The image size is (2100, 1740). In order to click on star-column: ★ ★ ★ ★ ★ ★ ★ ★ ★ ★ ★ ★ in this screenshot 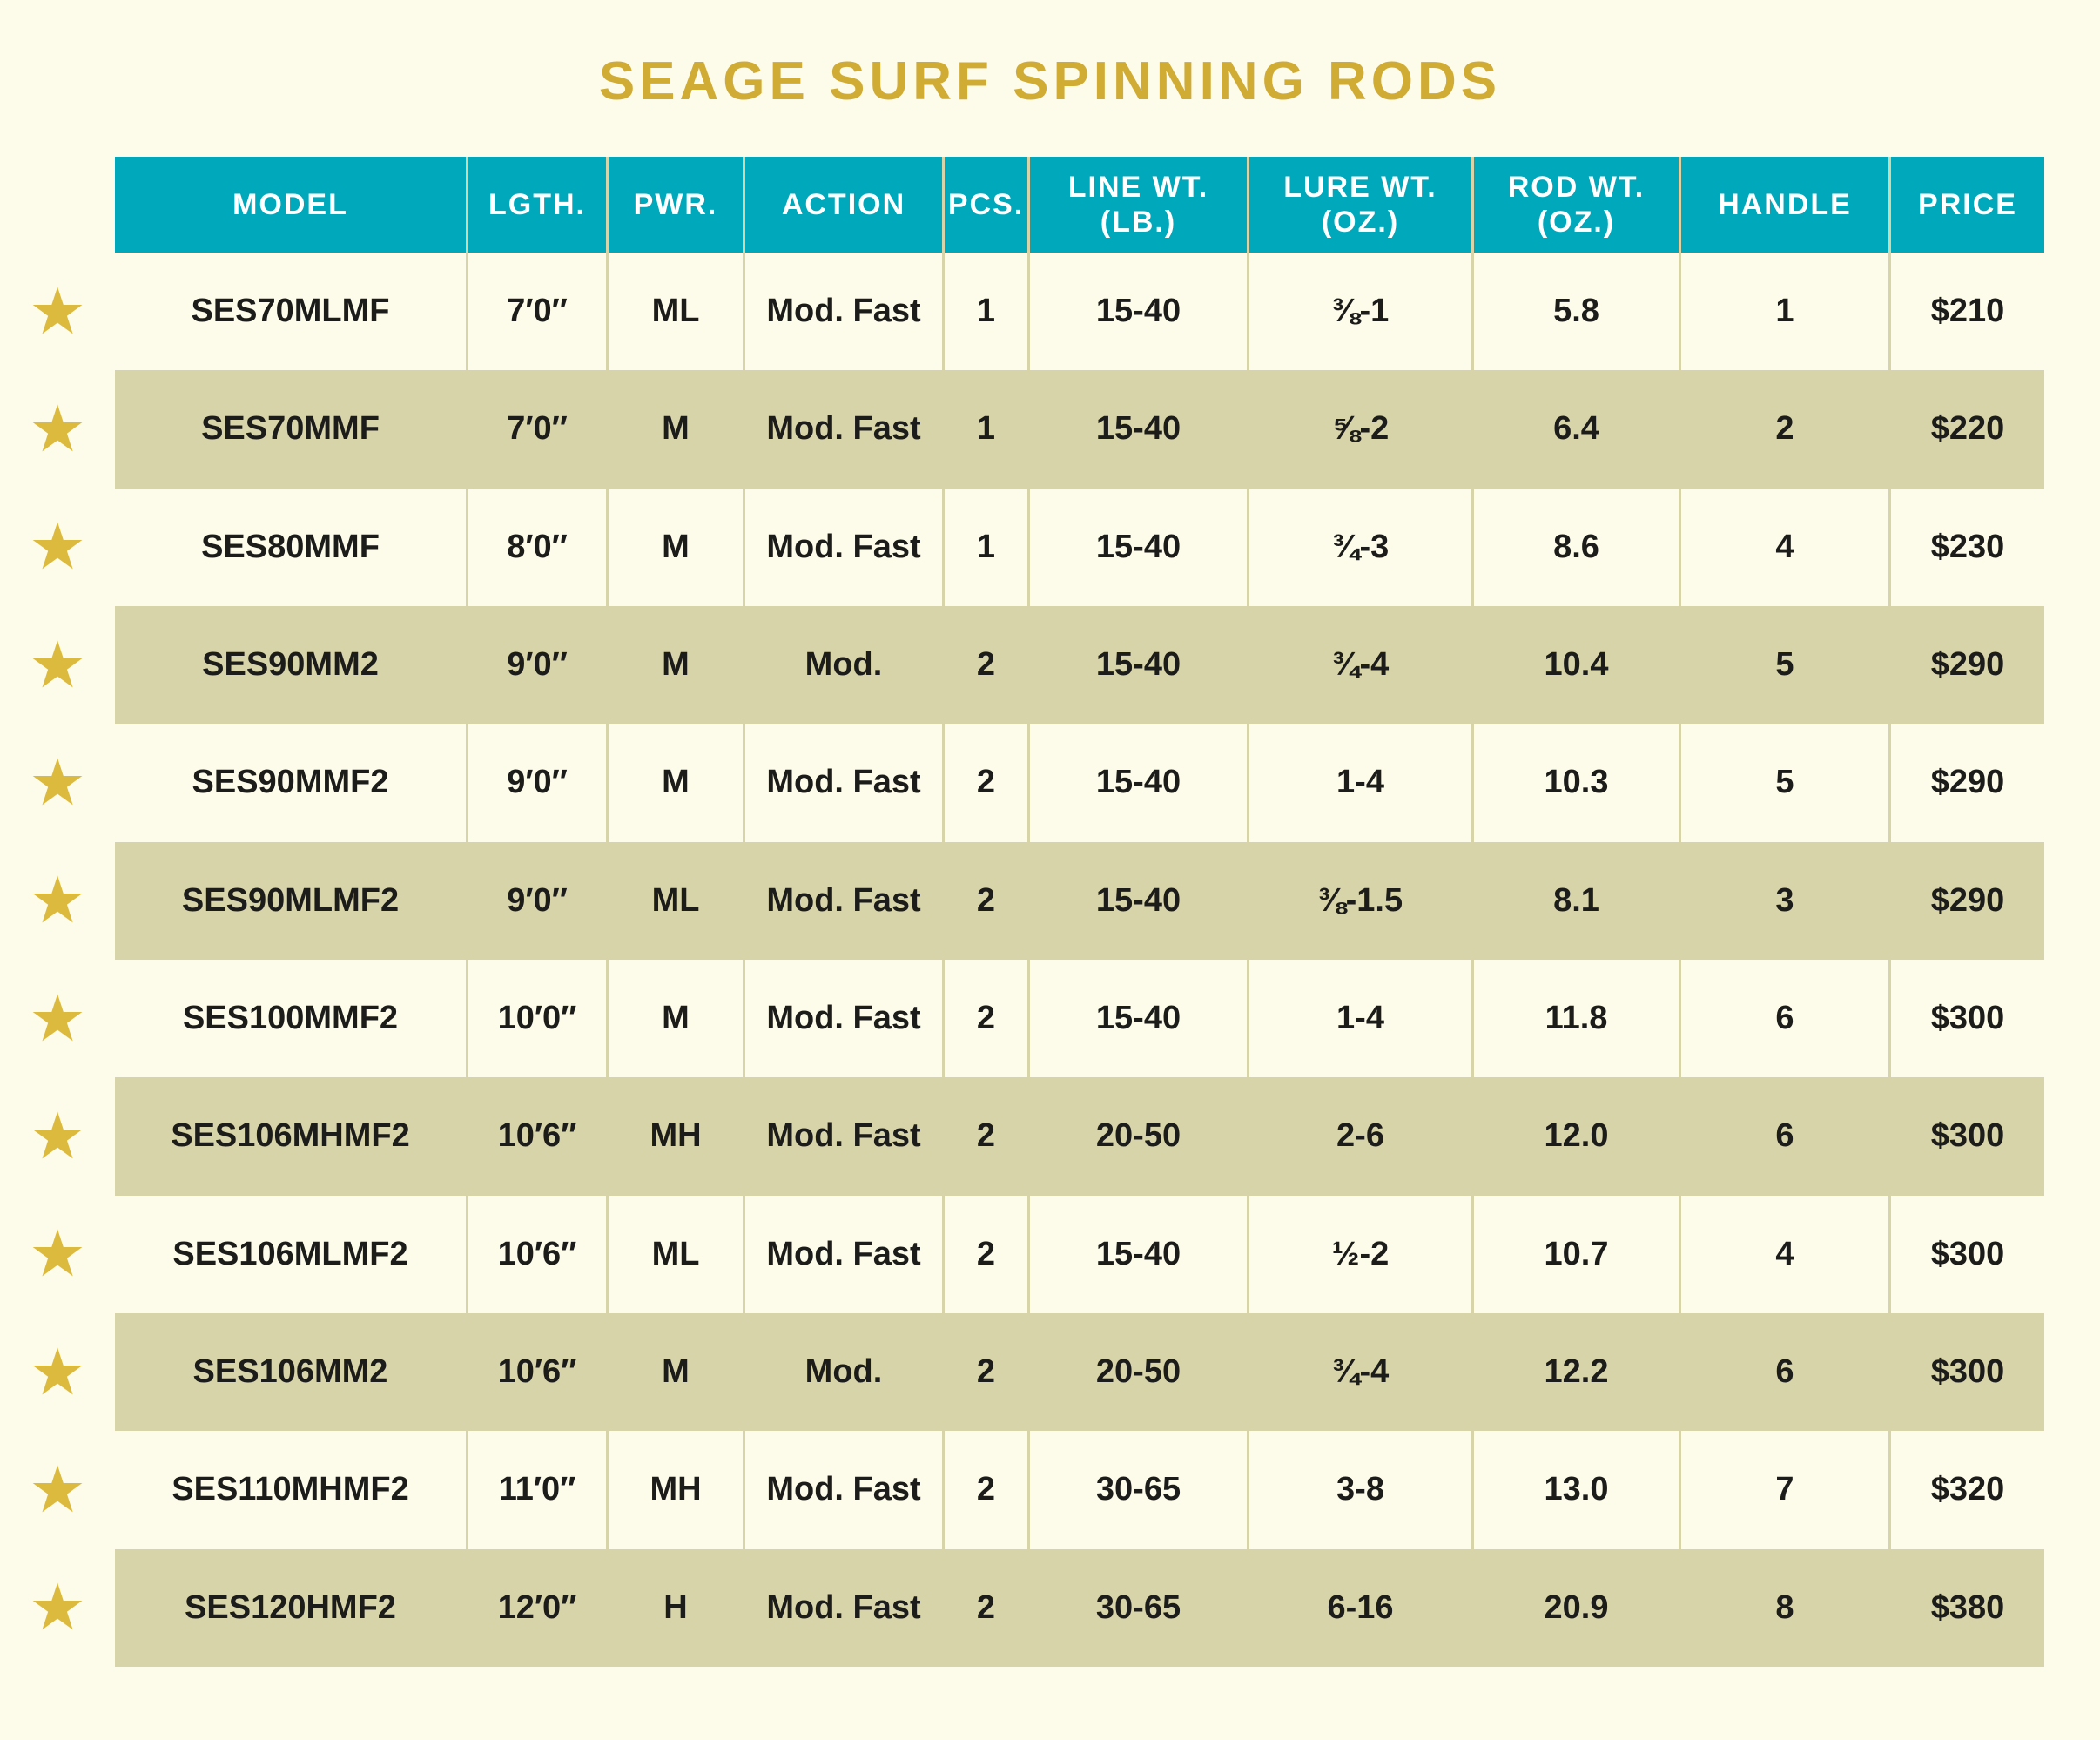, I will do `click(58, 960)`.